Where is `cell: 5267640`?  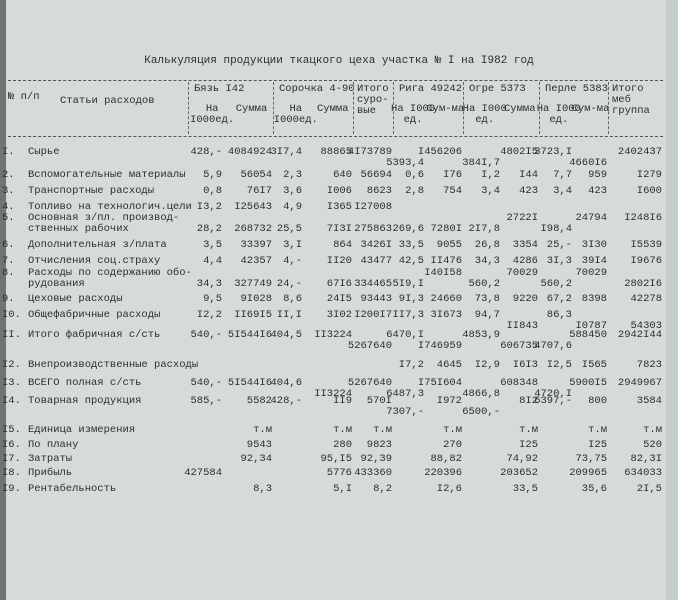 cell: 5267640 is located at coordinates (369, 346).